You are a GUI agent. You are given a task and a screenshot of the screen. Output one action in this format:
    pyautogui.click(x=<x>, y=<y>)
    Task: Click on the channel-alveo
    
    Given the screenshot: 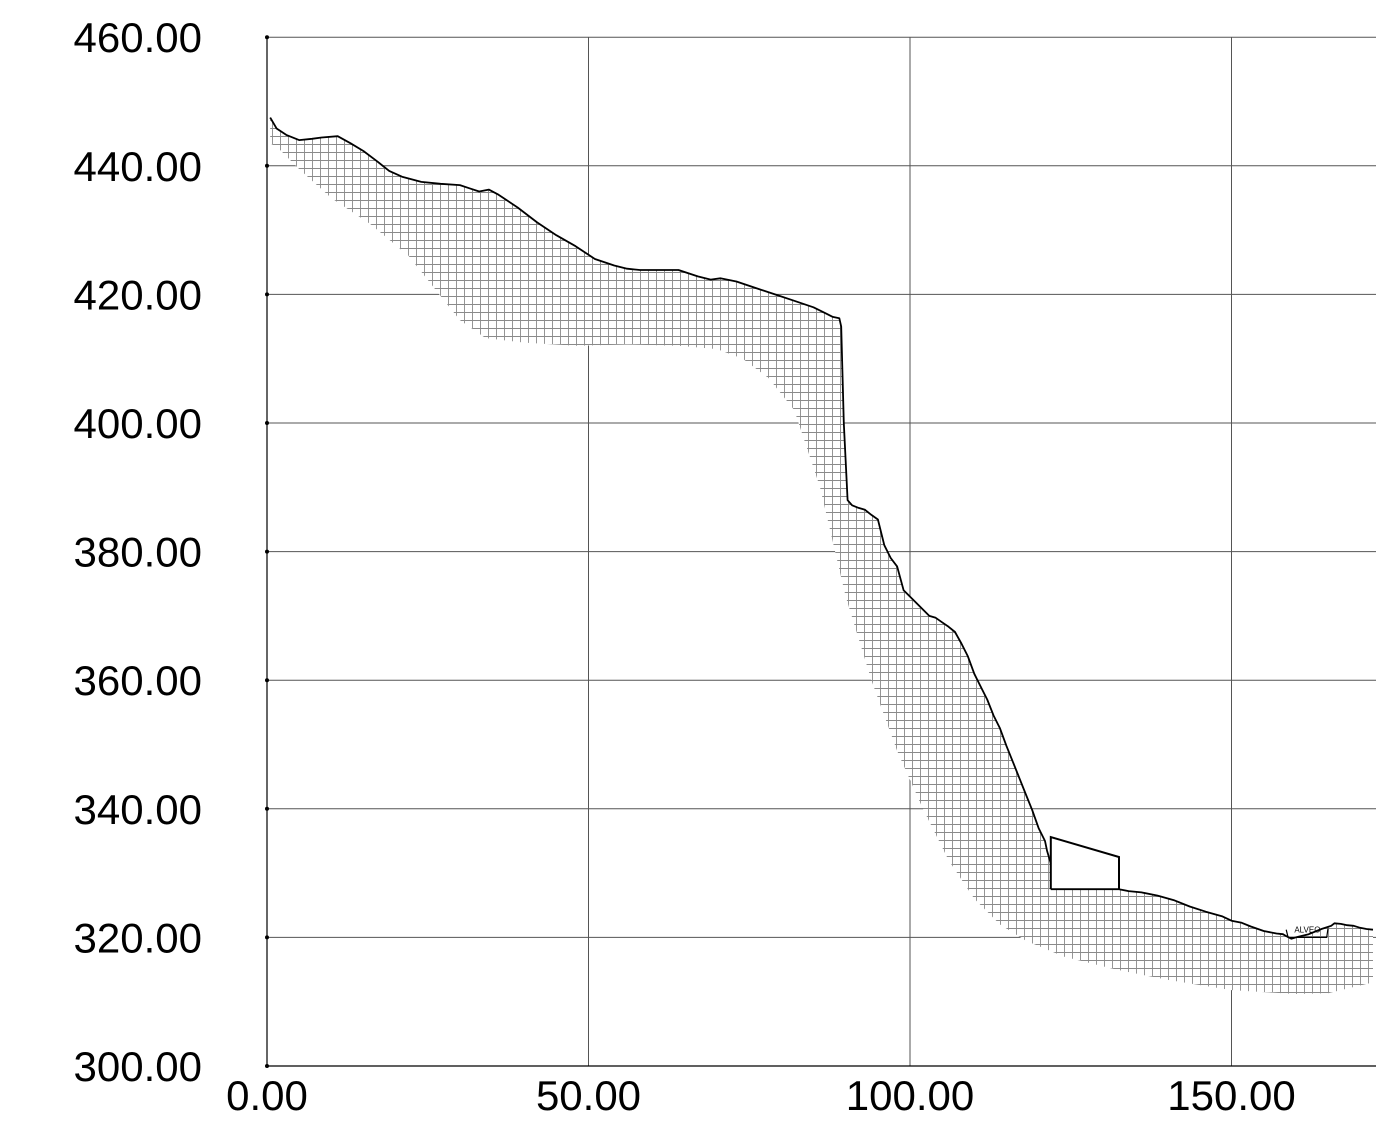 What is the action you would take?
    pyautogui.click(x=1307, y=933)
    